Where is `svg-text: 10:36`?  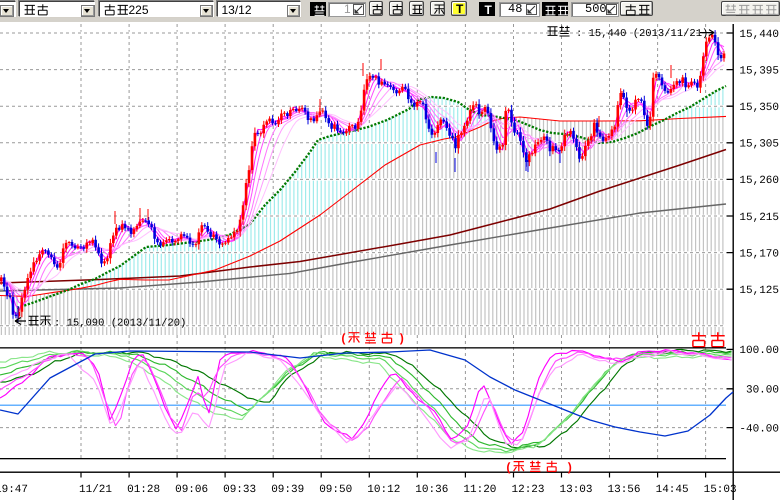
svg-text: 10:36 is located at coordinates (431, 490).